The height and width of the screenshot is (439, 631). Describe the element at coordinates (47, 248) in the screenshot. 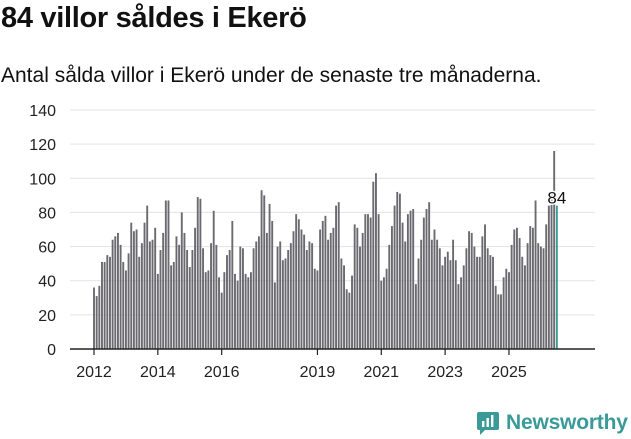

I see `y-tick-label: 60` at that location.